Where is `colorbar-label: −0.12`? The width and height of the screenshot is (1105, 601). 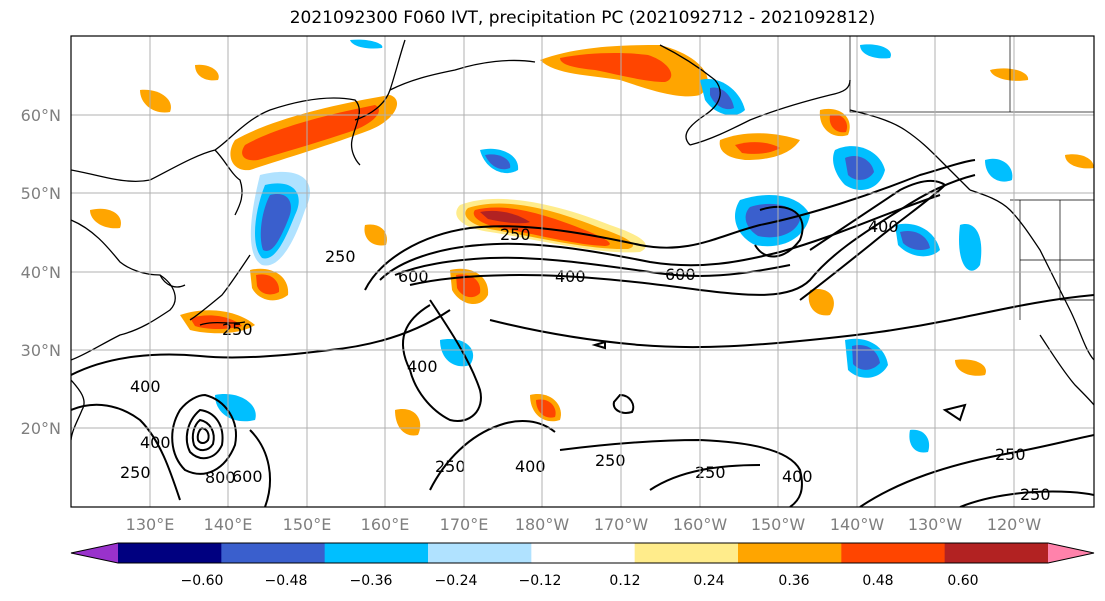
colorbar-label: −0.12 is located at coordinates (540, 581).